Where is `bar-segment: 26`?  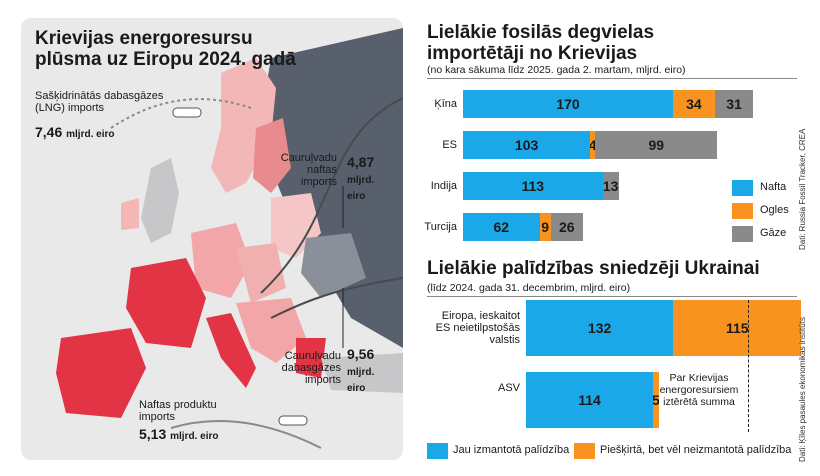
bar-segment: 26 is located at coordinates (566, 227).